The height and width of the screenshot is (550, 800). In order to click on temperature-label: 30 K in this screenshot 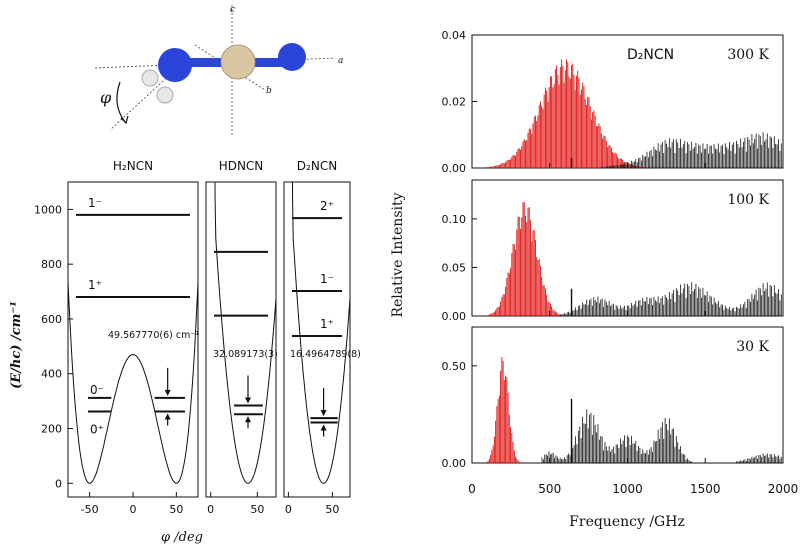, I will do `click(752, 347)`.